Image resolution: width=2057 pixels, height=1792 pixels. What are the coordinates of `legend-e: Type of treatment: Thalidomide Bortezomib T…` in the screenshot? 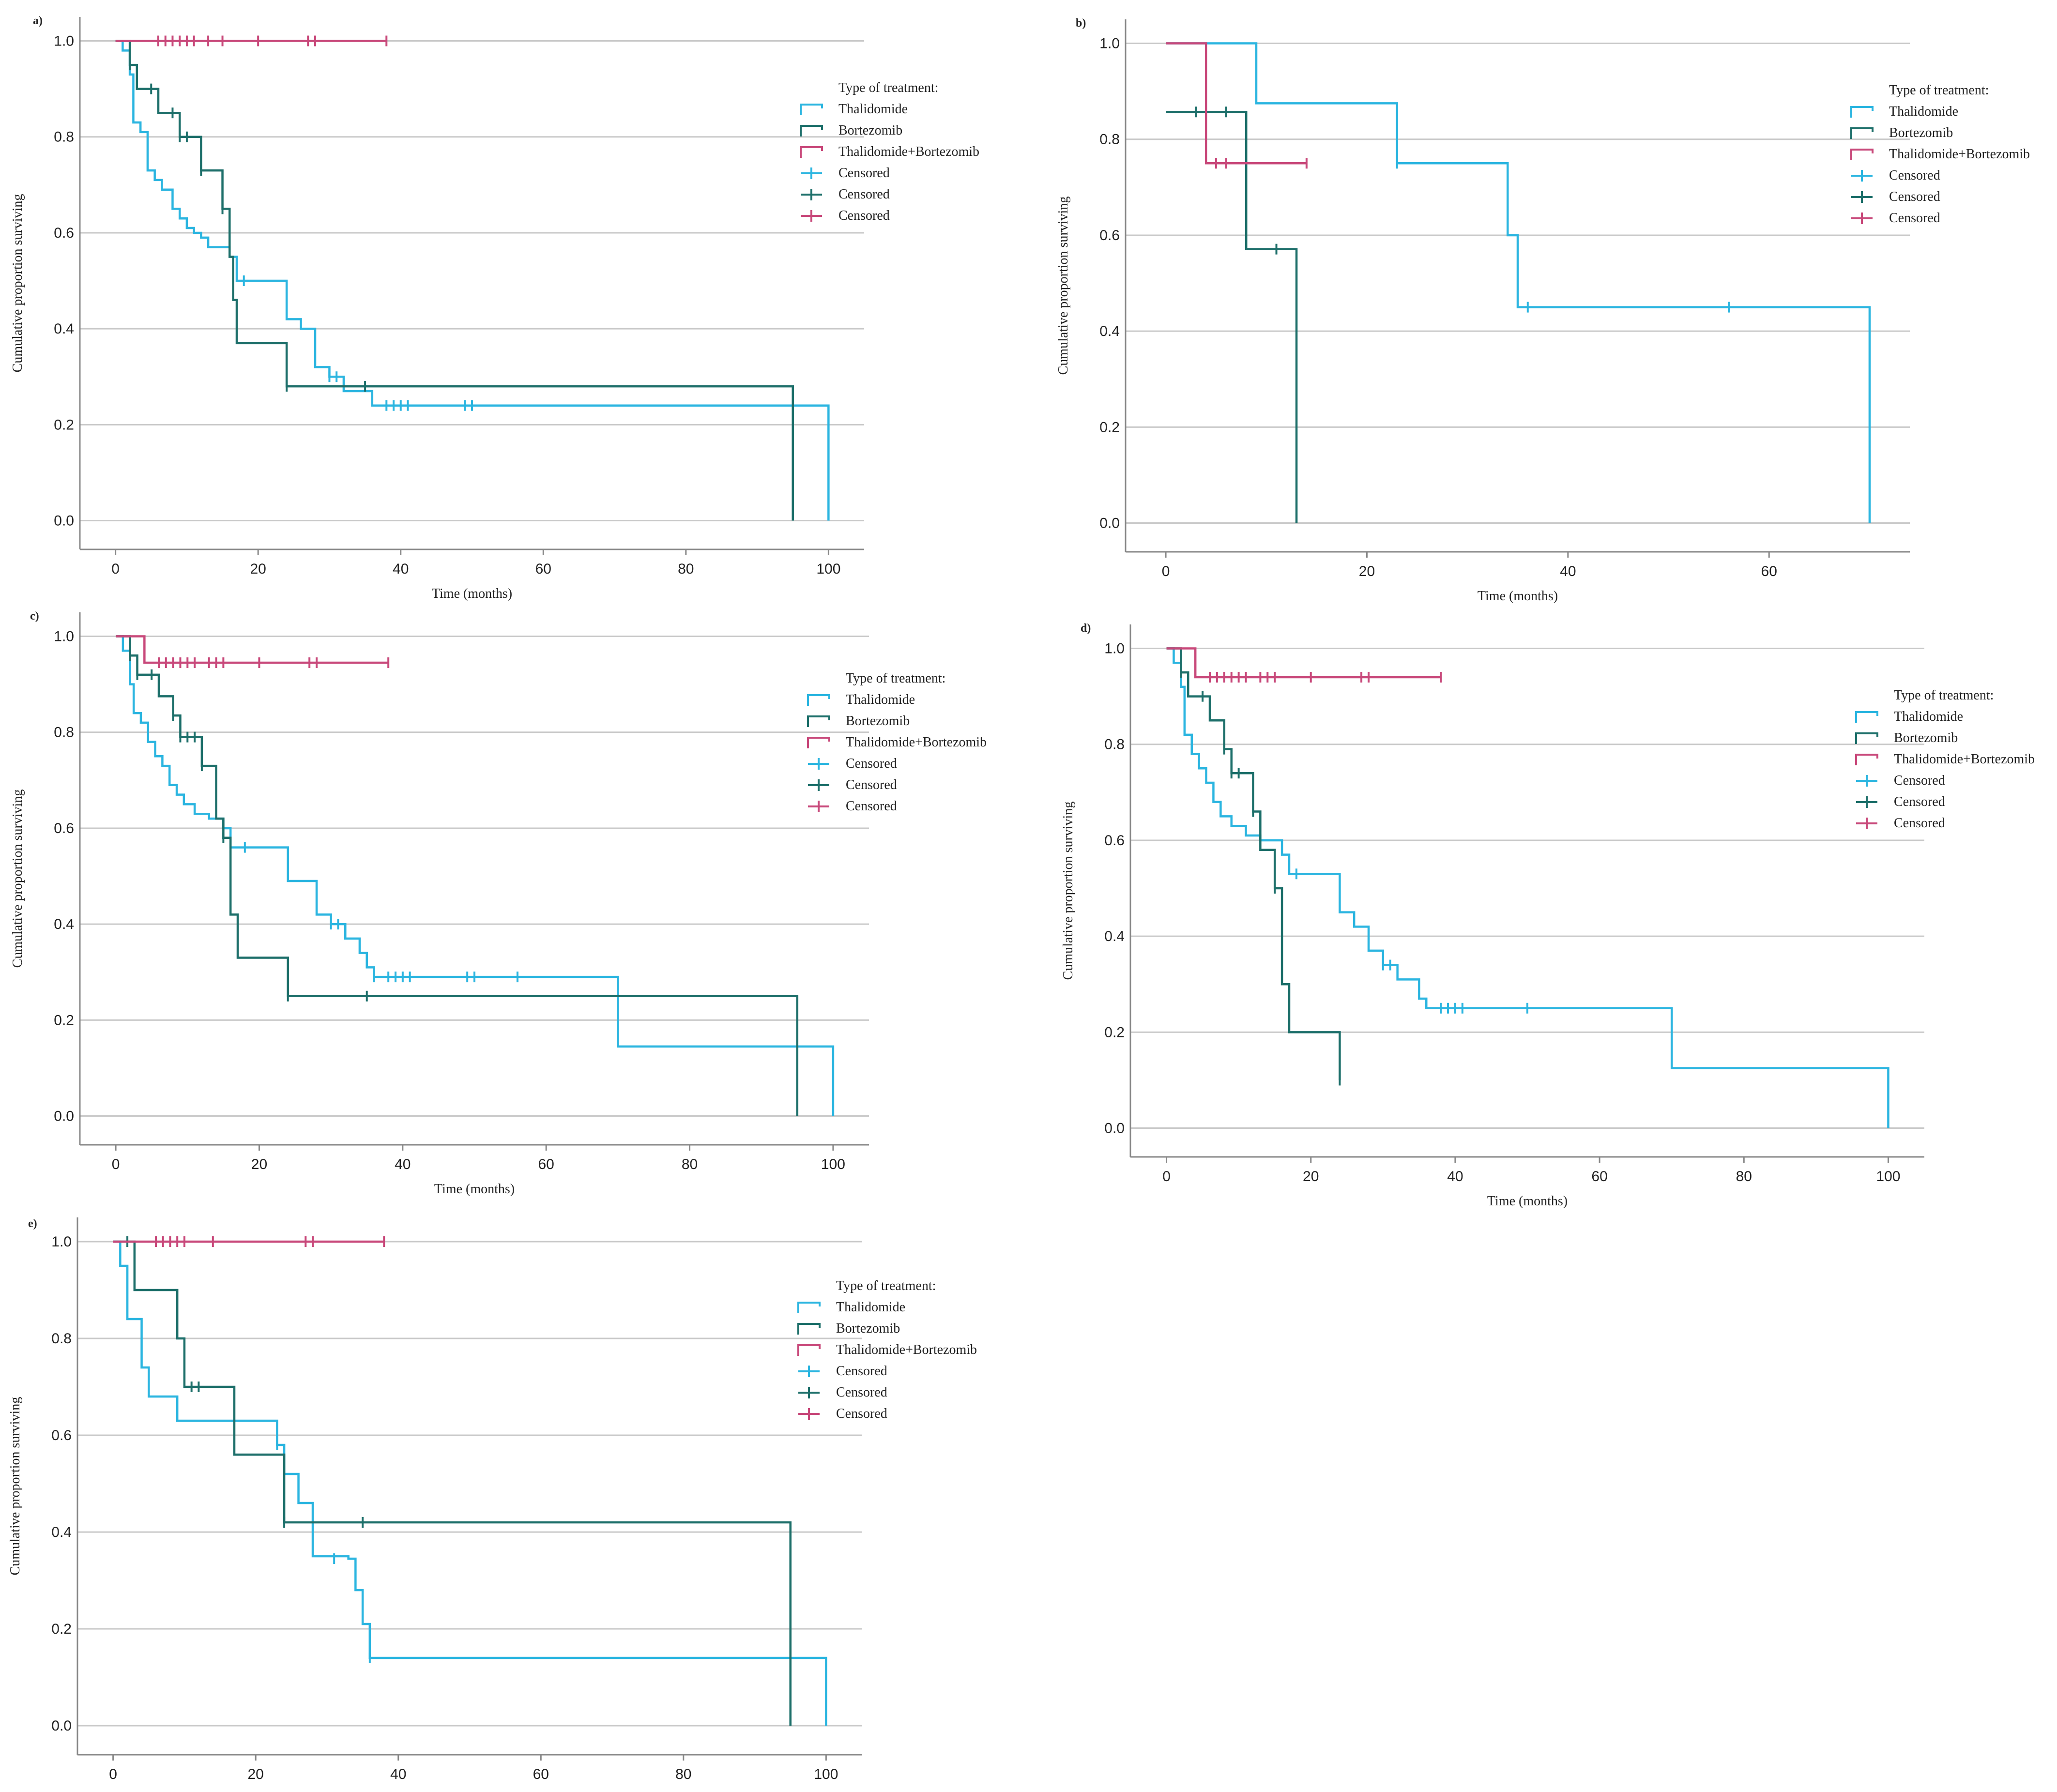 It's located at (886, 1351).